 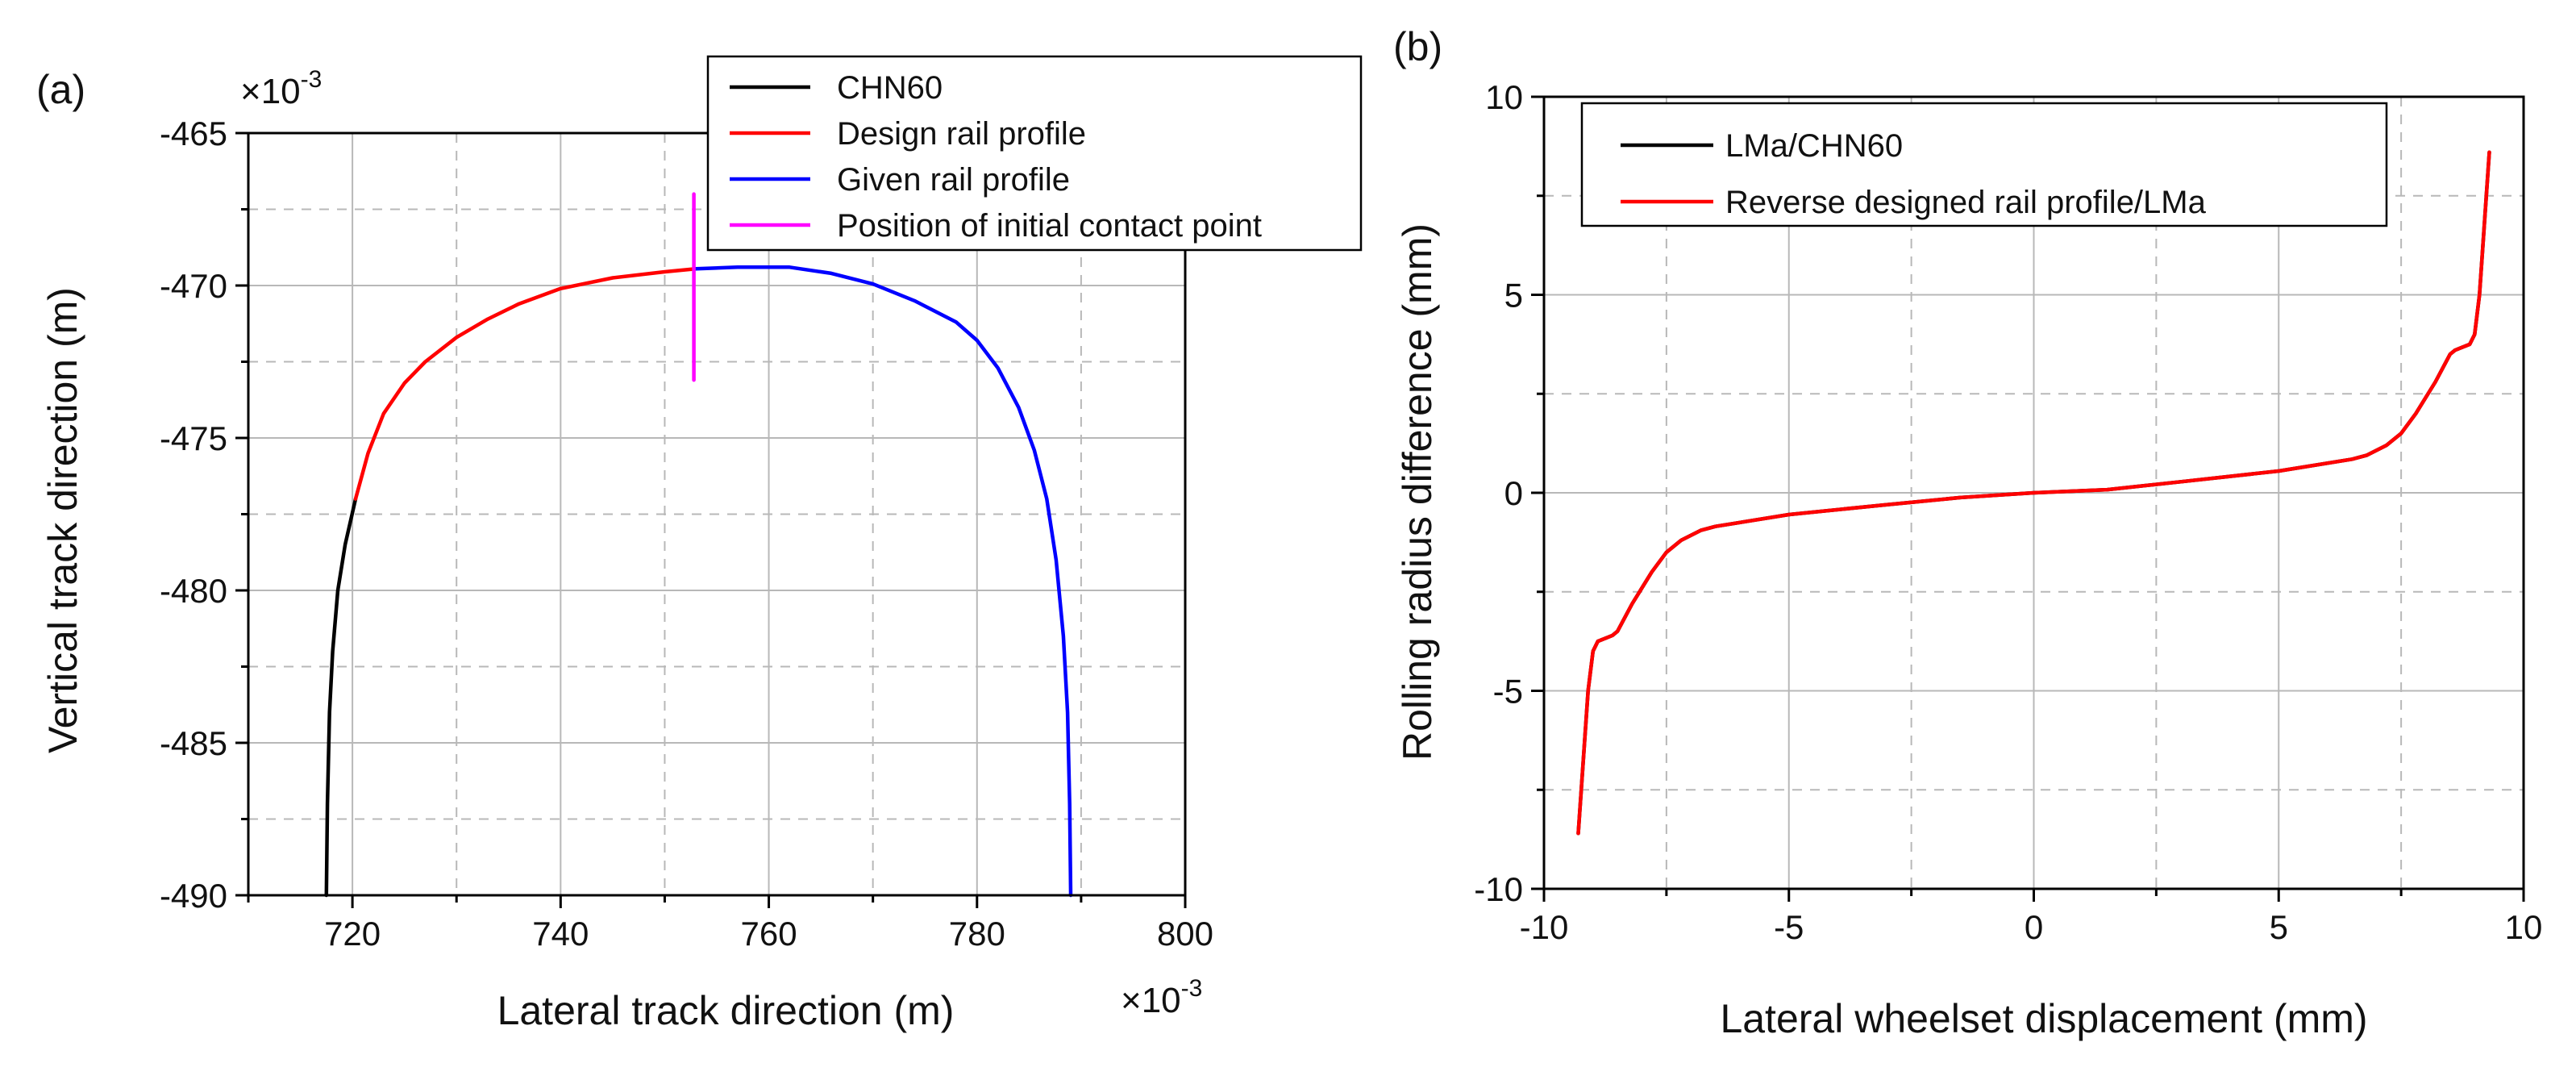 What do you see at coordinates (977, 934) in the screenshot?
I see `x-tick-label: 780` at bounding box center [977, 934].